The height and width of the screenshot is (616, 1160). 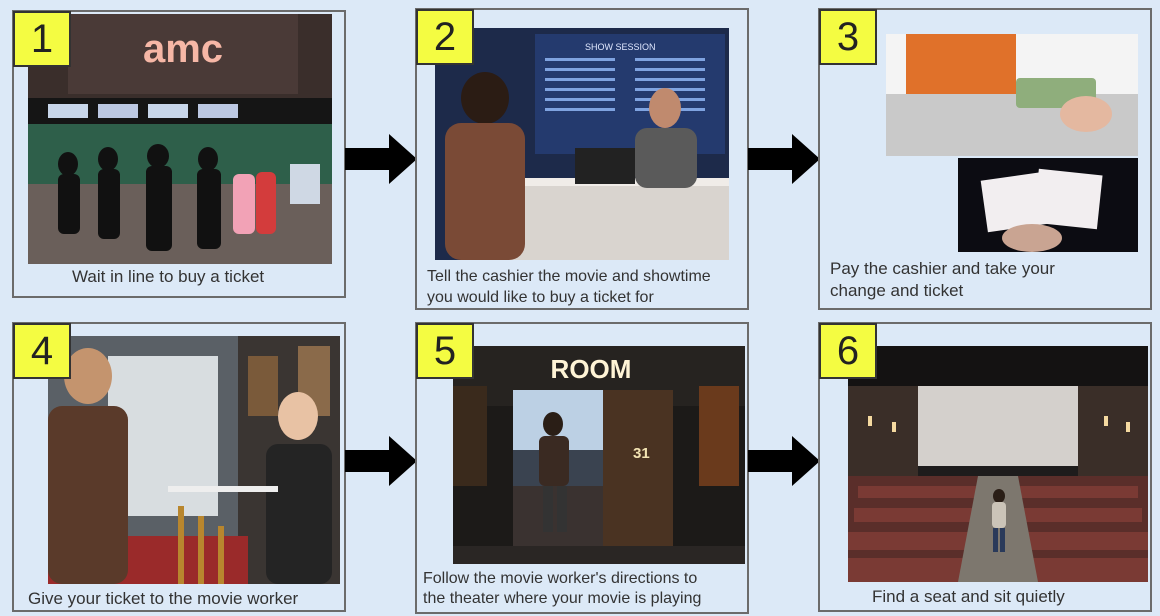 I want to click on step-3-caption-line2: change and ticket, so click(x=897, y=290).